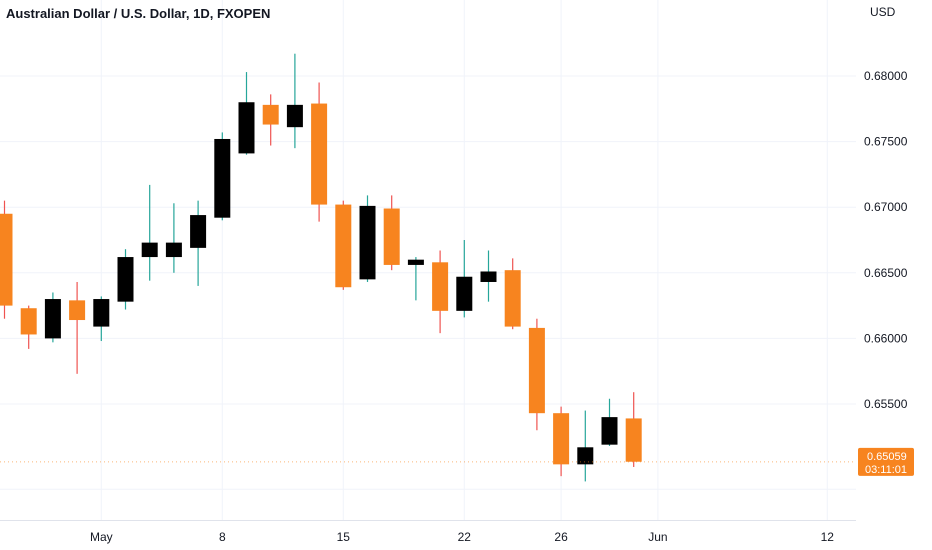  Describe the element at coordinates (465, 537) in the screenshot. I see `x-tick-label: 22` at that location.